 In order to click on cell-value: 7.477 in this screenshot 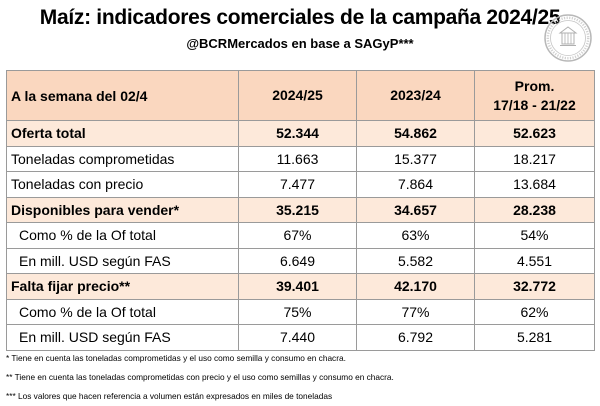, I will do `click(297, 184)`.